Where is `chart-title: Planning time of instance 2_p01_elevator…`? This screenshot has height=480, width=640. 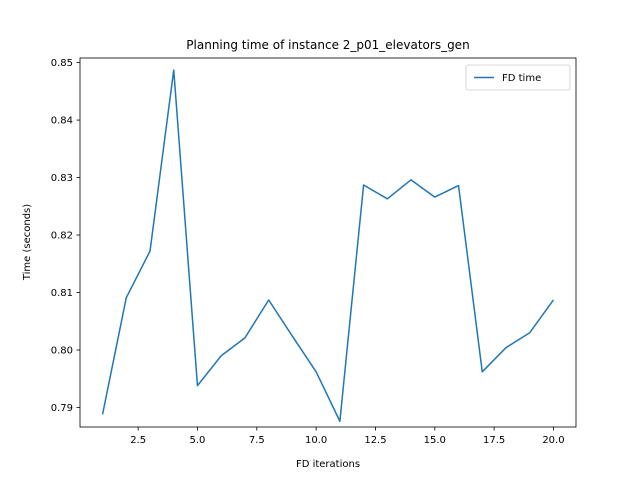
chart-title: Planning time of instance 2_p01_elevator… is located at coordinates (327, 45).